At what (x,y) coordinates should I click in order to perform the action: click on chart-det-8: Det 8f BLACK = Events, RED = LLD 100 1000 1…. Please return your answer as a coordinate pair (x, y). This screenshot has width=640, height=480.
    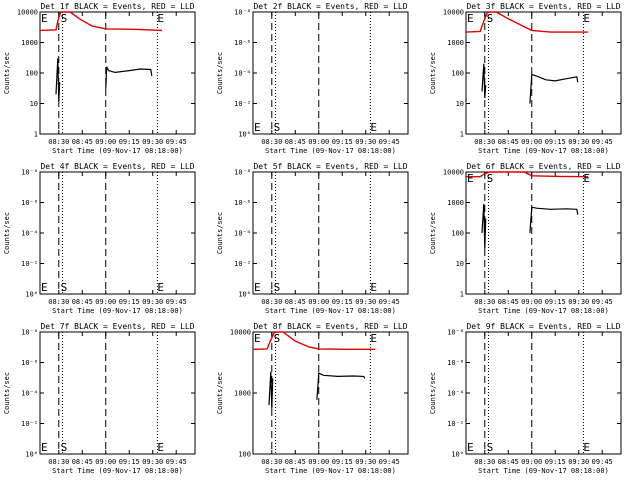
    Looking at the image, I should click on (312, 398).